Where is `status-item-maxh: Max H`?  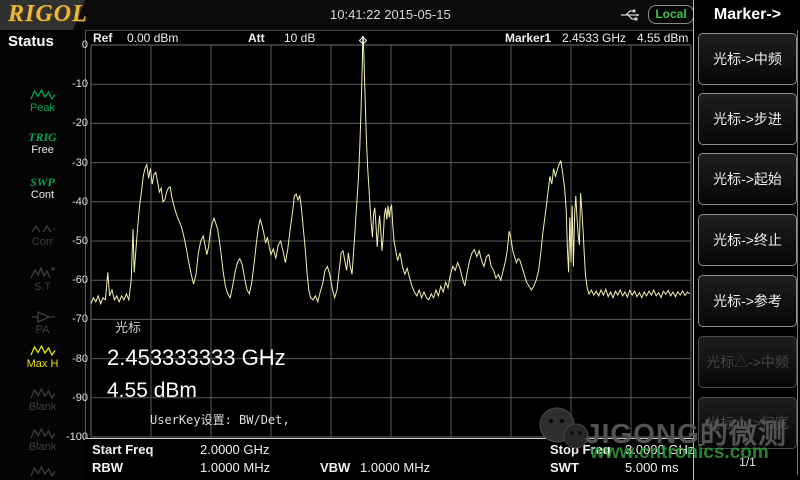
status-item-maxh: Max H is located at coordinates (42, 357).